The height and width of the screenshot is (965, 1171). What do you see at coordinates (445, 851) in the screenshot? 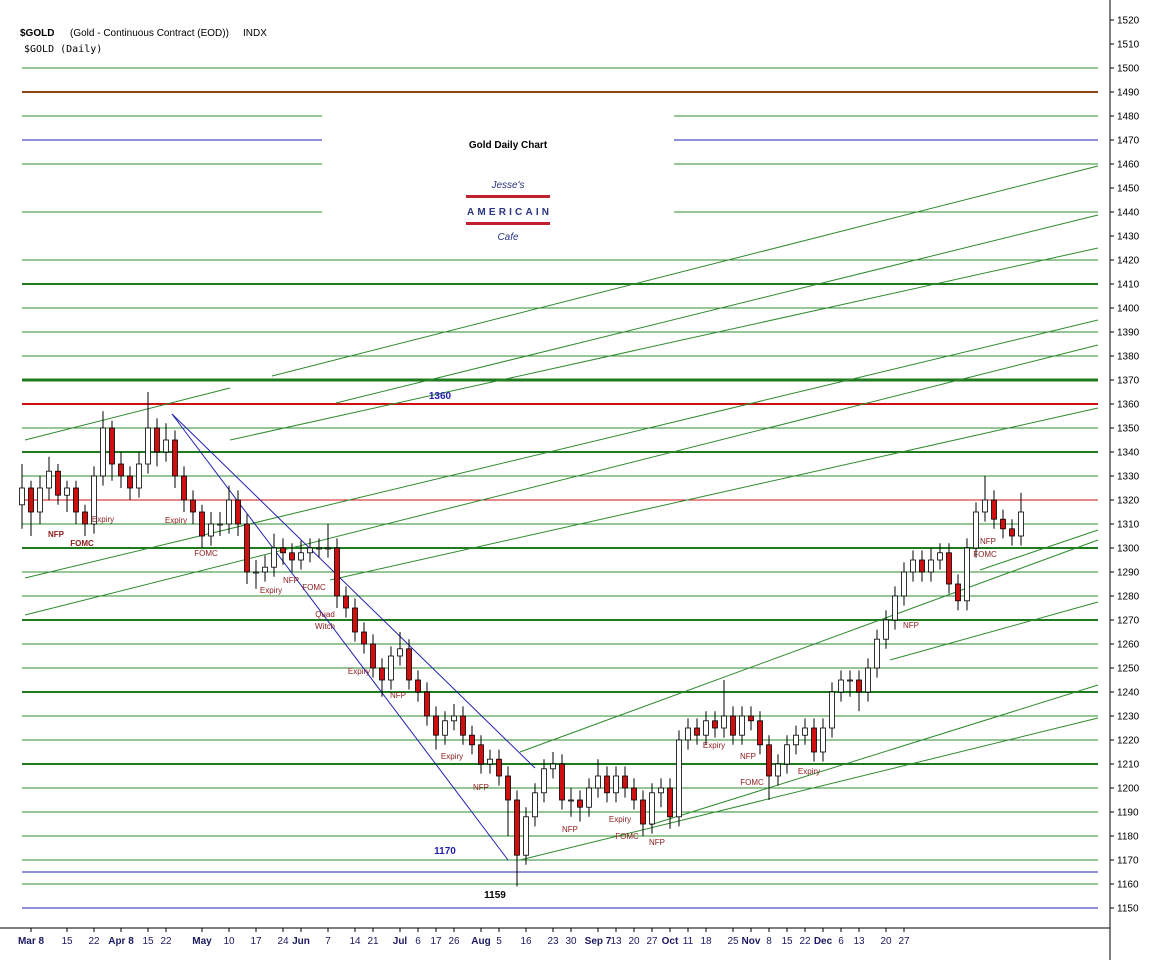
I see `annotation: 1170` at bounding box center [445, 851].